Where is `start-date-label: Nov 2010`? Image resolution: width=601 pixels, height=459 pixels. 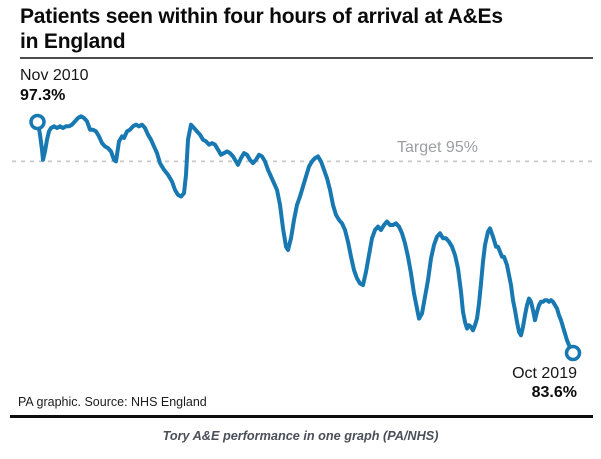
start-date-label: Nov 2010 is located at coordinates (54, 75).